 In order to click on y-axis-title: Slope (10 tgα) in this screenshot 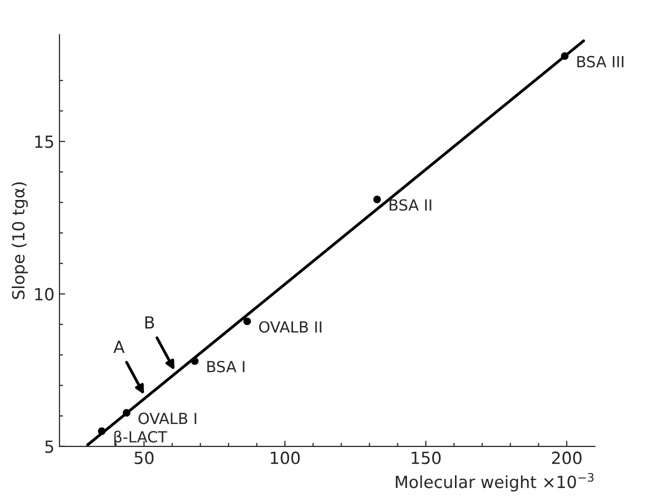, I will do `click(20, 241)`.